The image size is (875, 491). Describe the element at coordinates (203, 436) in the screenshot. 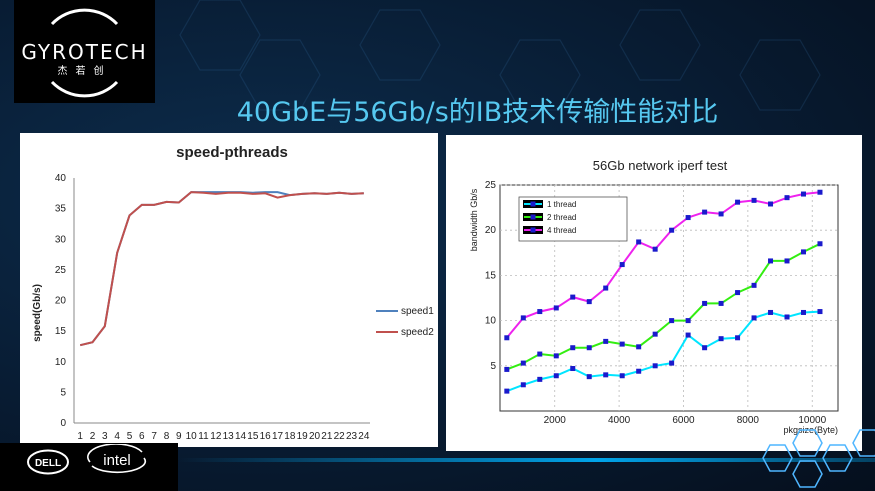

I see `chart1-xtick-label: 11` at that location.